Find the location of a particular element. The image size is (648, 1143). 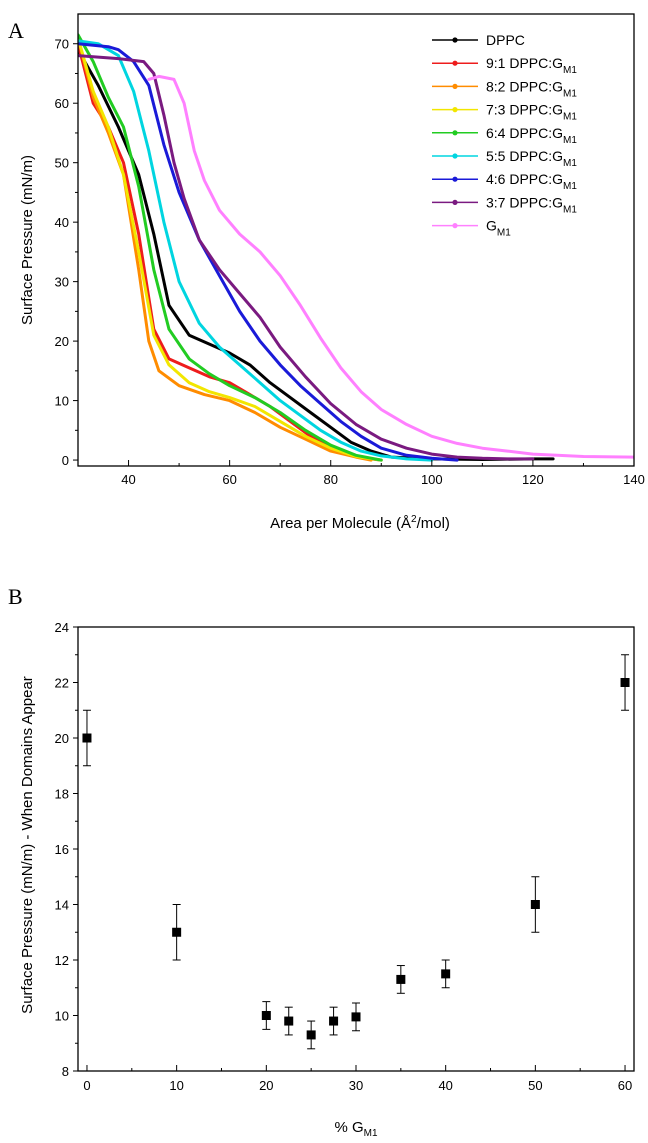

y-tick-label-0: 8 is located at coordinates (65, 1071).